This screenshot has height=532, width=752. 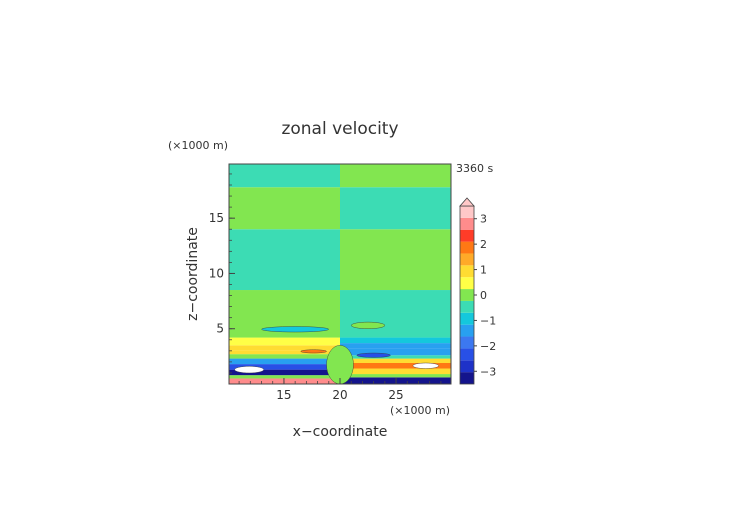 I want to click on plot-area, so click(x=340, y=274).